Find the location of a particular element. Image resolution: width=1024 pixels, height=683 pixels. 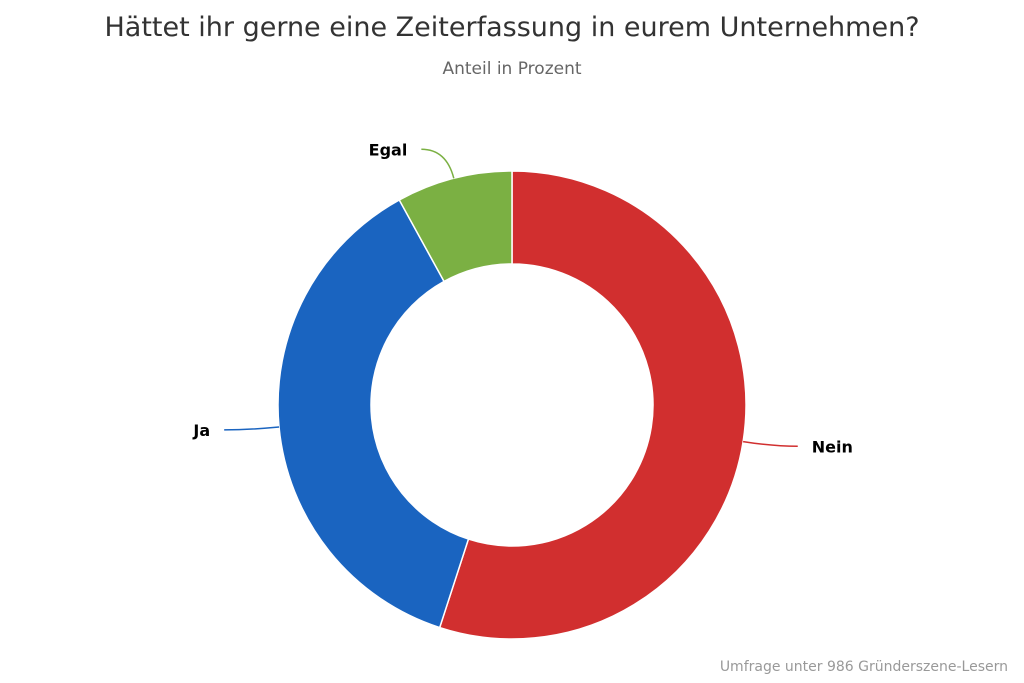

chart-credits: Umfrage unter 986 Gründerszene-Lesern is located at coordinates (863, 667).